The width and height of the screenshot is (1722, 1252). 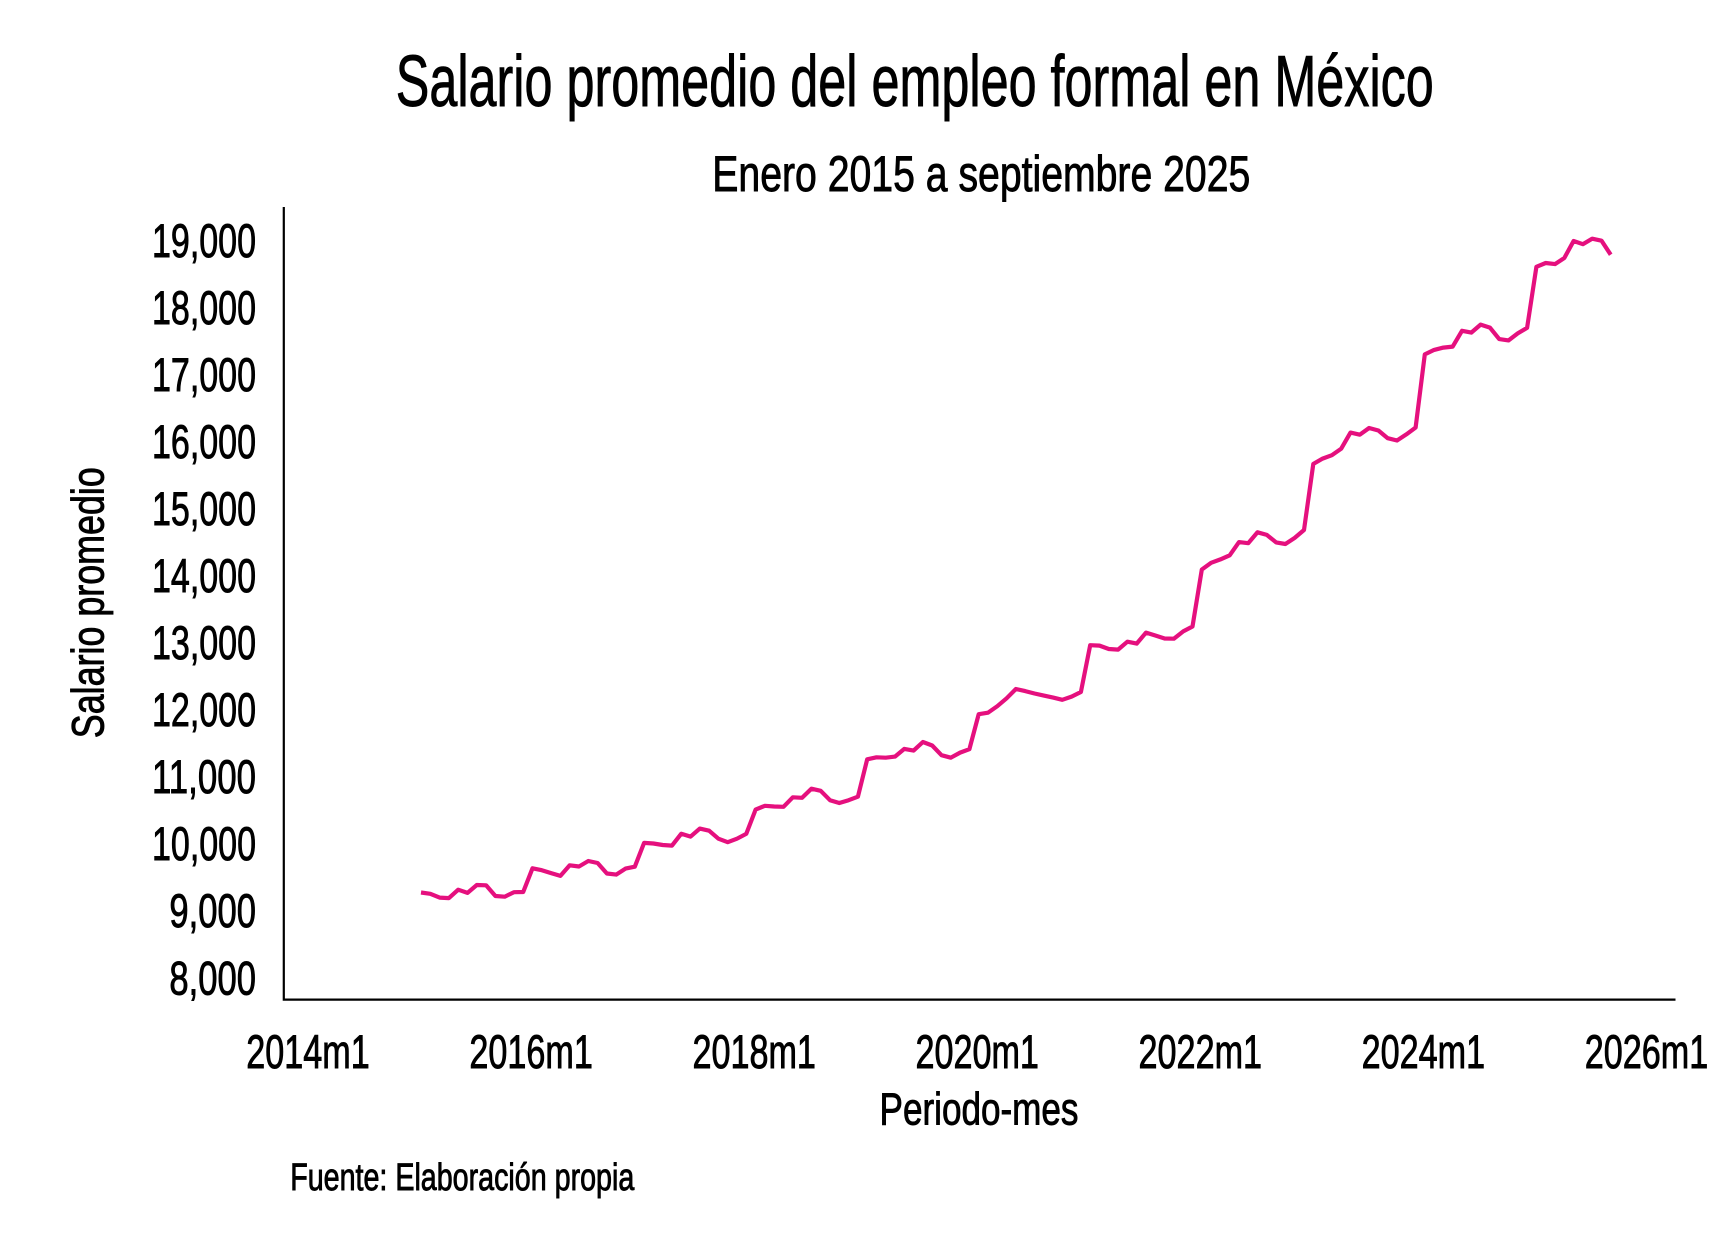 What do you see at coordinates (531, 1051) in the screenshot?
I see `svg-text: 2016m1` at bounding box center [531, 1051].